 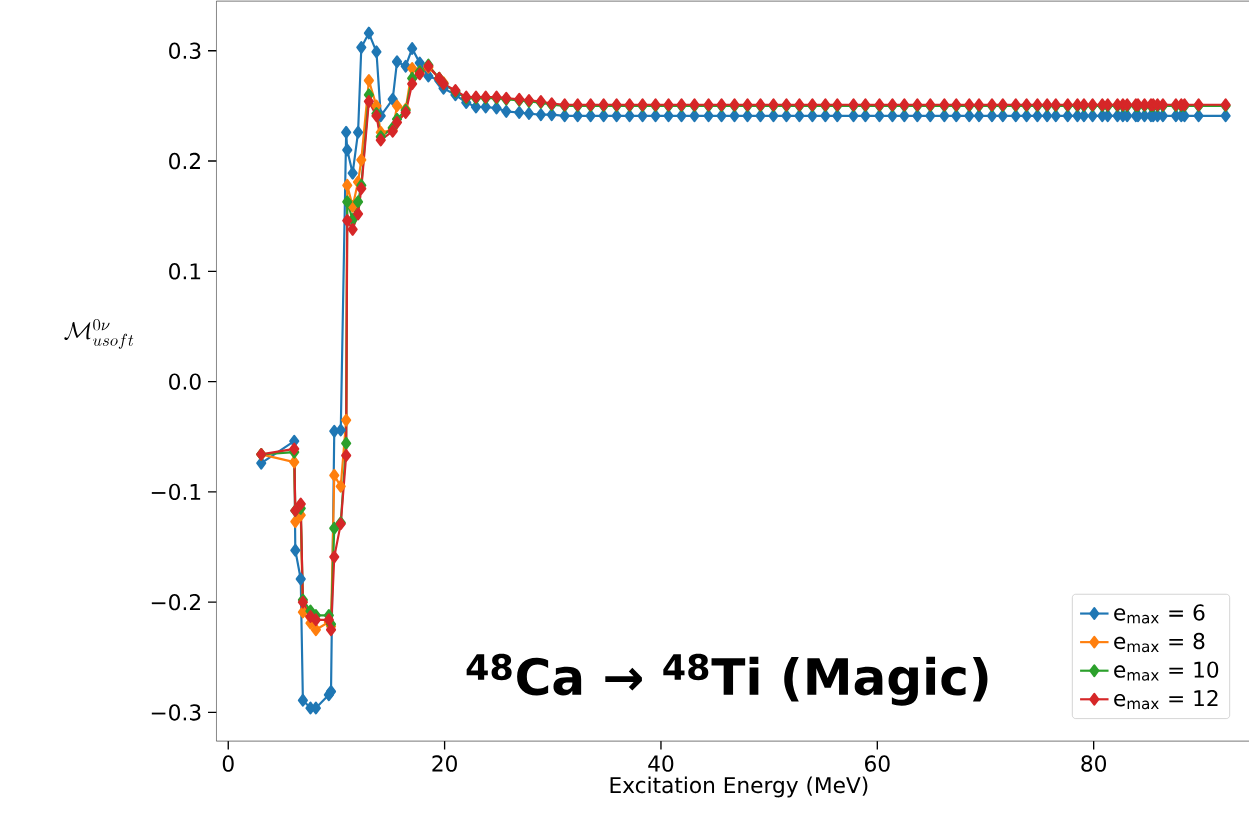 I want to click on y-tick-label: 0.2, so click(x=184, y=161).